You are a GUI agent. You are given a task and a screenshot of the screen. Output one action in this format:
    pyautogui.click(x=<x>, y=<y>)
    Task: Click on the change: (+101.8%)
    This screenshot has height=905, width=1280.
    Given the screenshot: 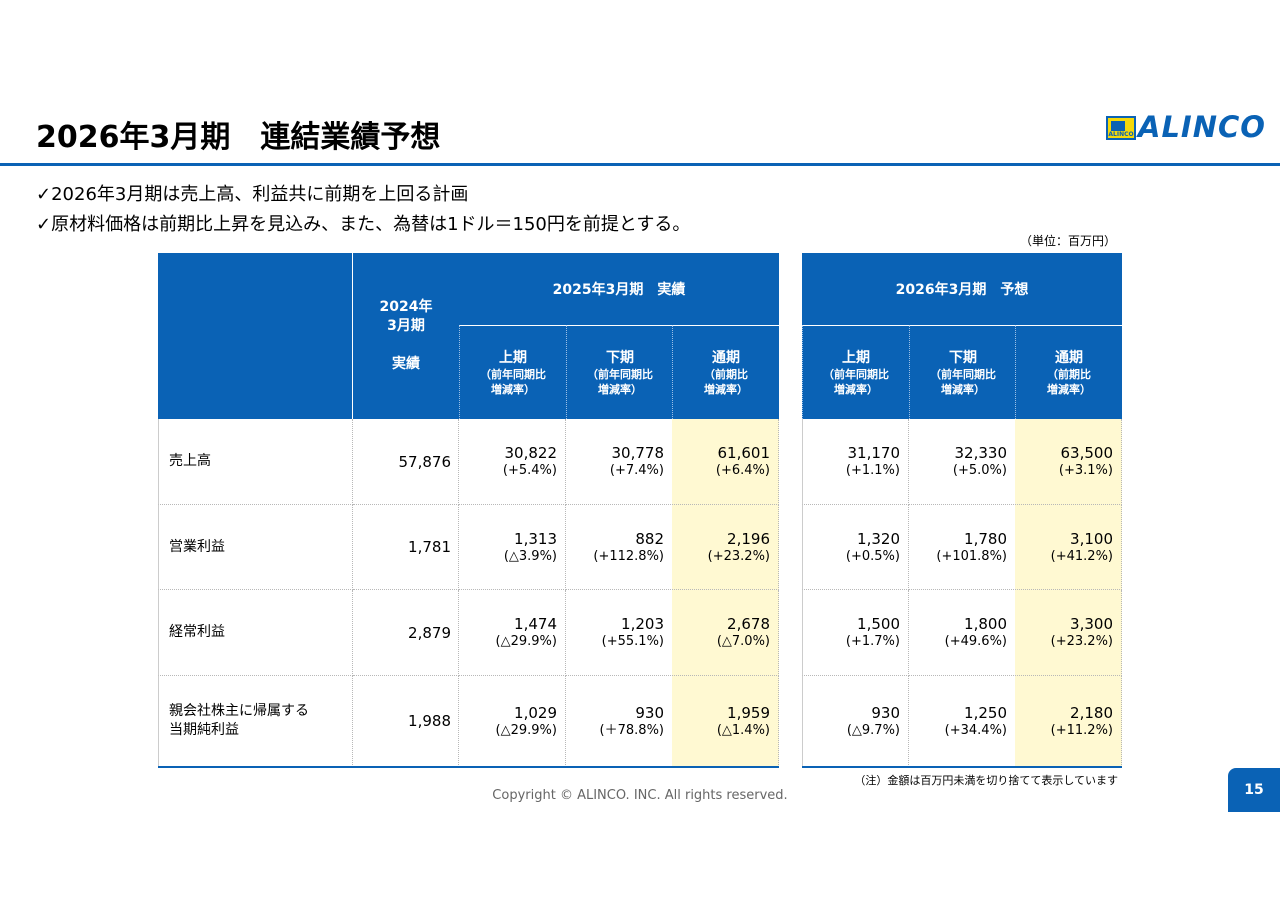 What is the action you would take?
    pyautogui.click(x=971, y=556)
    